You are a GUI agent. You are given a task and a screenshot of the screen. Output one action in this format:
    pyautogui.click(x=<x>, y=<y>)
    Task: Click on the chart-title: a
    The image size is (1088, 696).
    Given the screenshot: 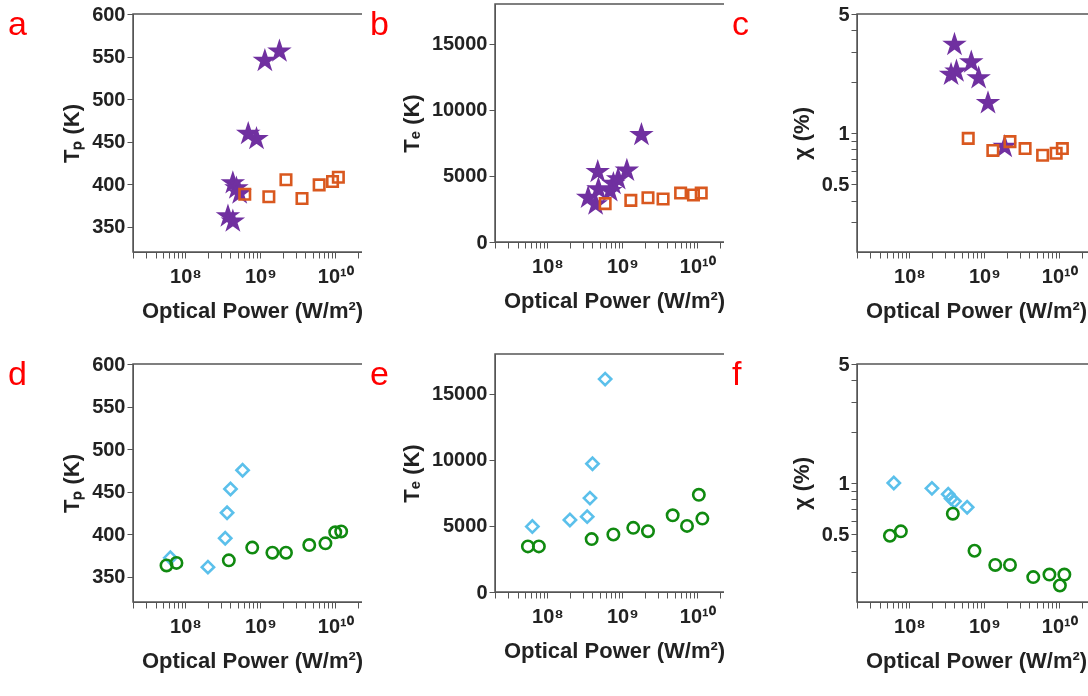 What is the action you would take?
    pyautogui.click(x=17, y=23)
    